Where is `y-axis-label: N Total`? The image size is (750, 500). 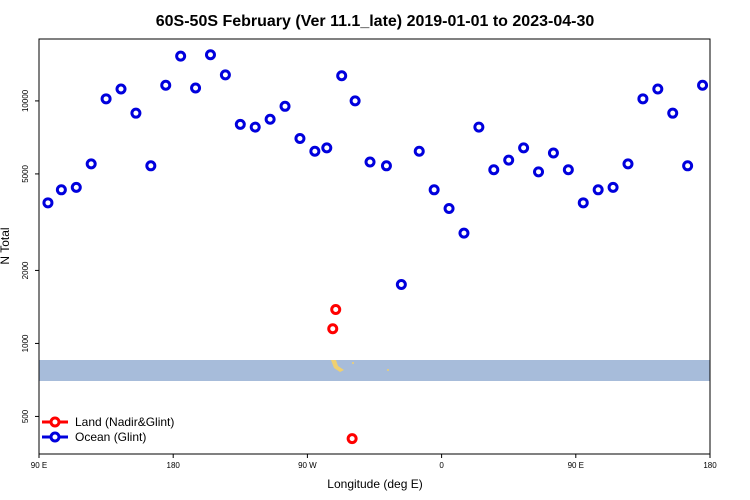 y-axis-label: N Total is located at coordinates (6, 245).